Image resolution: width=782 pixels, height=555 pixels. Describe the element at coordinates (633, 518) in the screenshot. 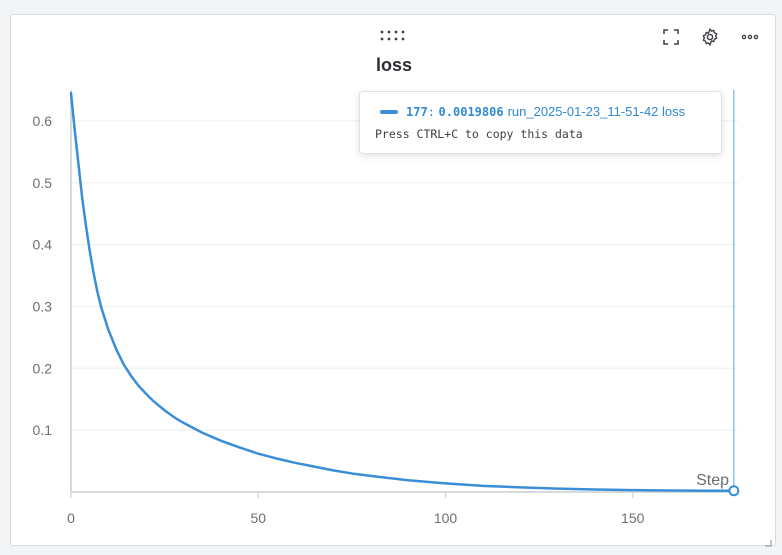

I see `x-tick-label: 150` at that location.